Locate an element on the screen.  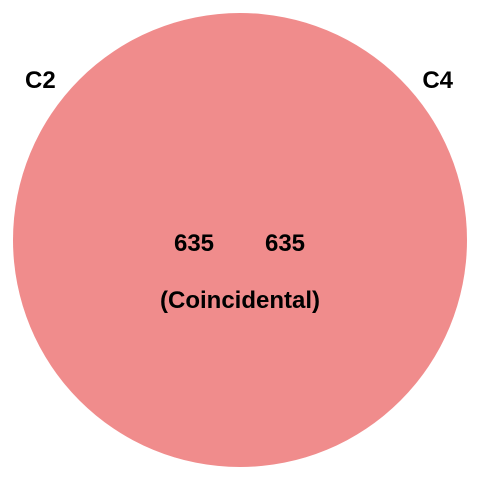
count-label-c2: 635 is located at coordinates (194, 243).